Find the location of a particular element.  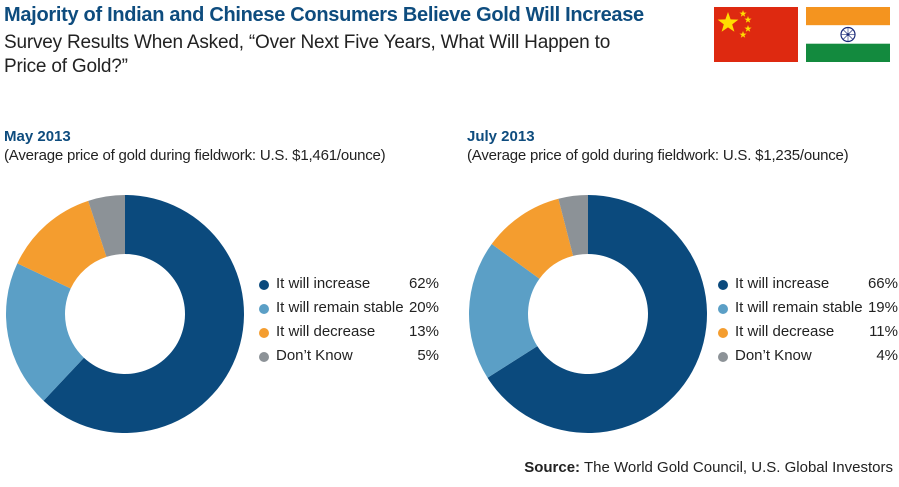

legend-item-decrease: It will decrease 11% is located at coordinates (808, 335).